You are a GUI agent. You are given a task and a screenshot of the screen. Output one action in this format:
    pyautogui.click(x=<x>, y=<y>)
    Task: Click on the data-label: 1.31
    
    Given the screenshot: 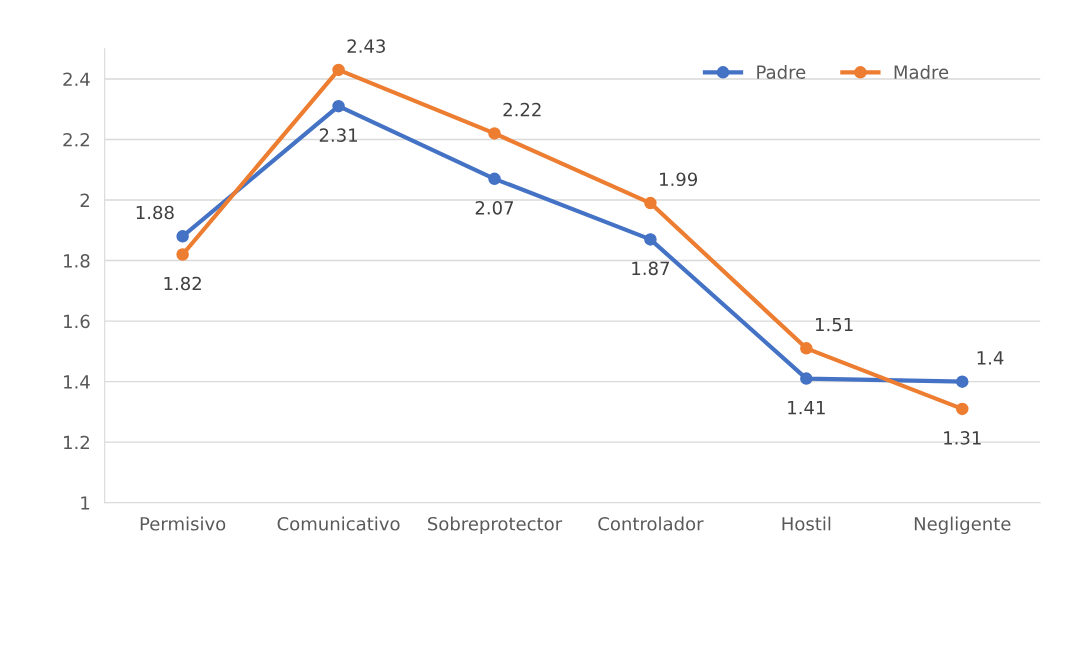 What is the action you would take?
    pyautogui.click(x=962, y=438)
    